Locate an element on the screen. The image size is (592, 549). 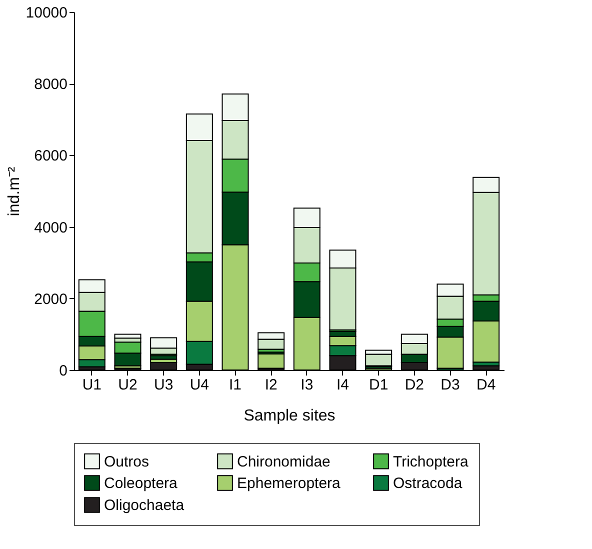
y-tick-label: 0 is located at coordinates (63, 371).